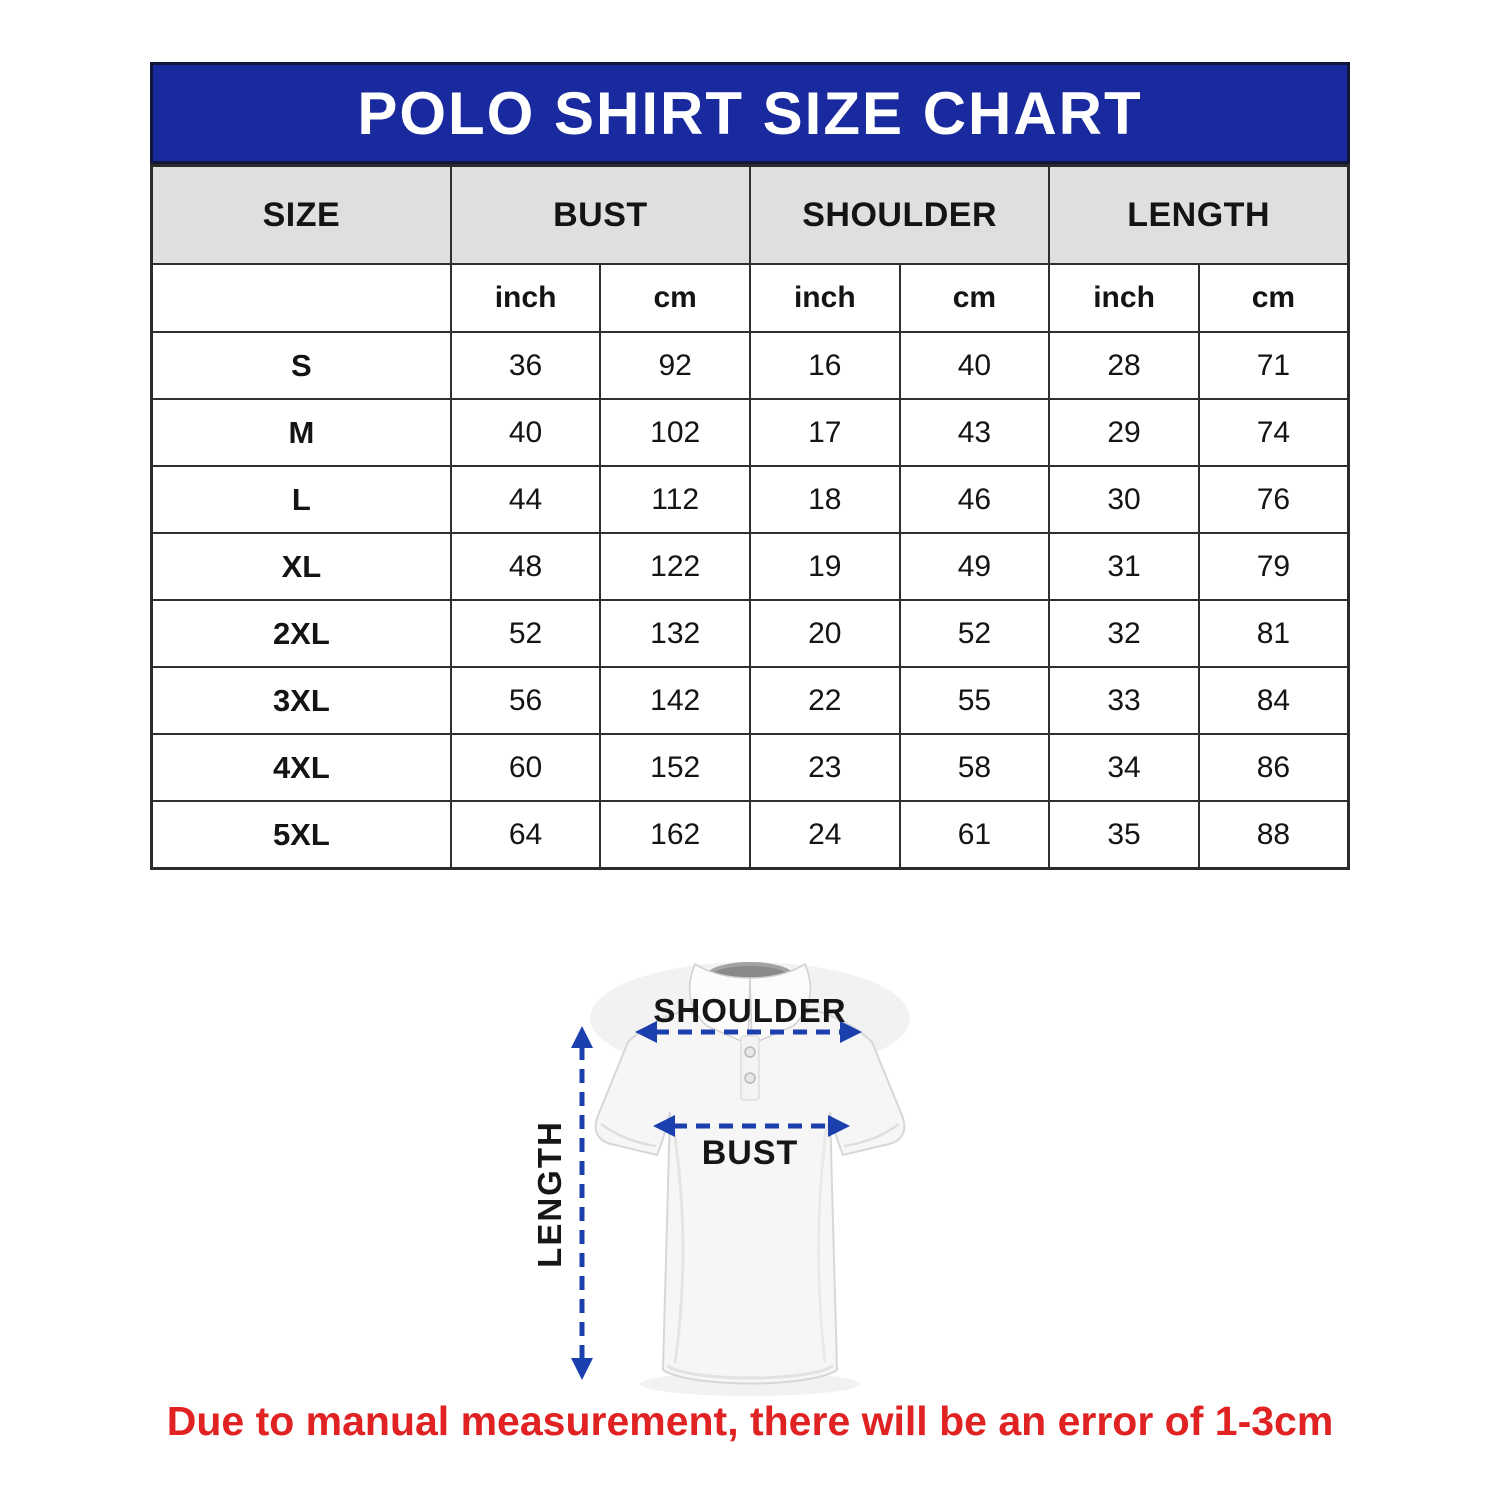 Image resolution: width=1500 pixels, height=1500 pixels. What do you see at coordinates (974, 835) in the screenshot?
I see `value-cell: 61` at bounding box center [974, 835].